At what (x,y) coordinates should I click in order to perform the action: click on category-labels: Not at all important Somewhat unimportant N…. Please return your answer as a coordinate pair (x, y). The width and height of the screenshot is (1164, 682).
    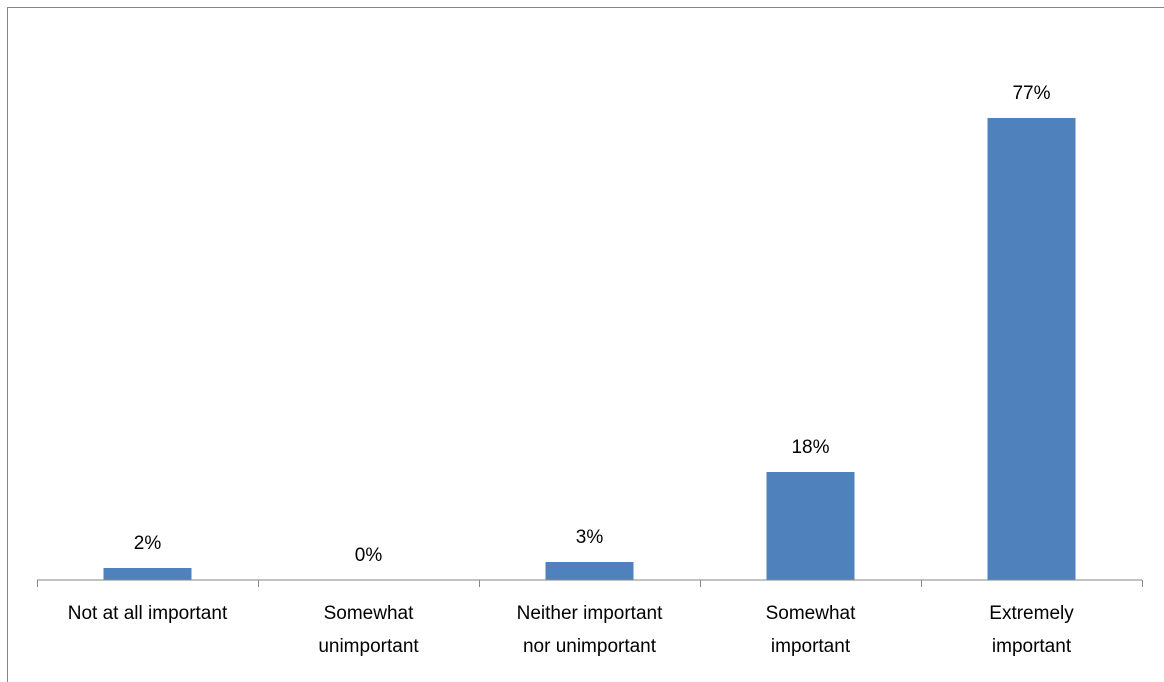
    Looking at the image, I should click on (571, 630).